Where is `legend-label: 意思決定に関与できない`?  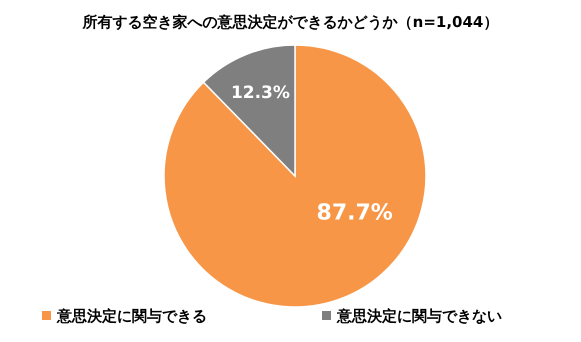 legend-label: 意思決定に関与できない is located at coordinates (419, 316).